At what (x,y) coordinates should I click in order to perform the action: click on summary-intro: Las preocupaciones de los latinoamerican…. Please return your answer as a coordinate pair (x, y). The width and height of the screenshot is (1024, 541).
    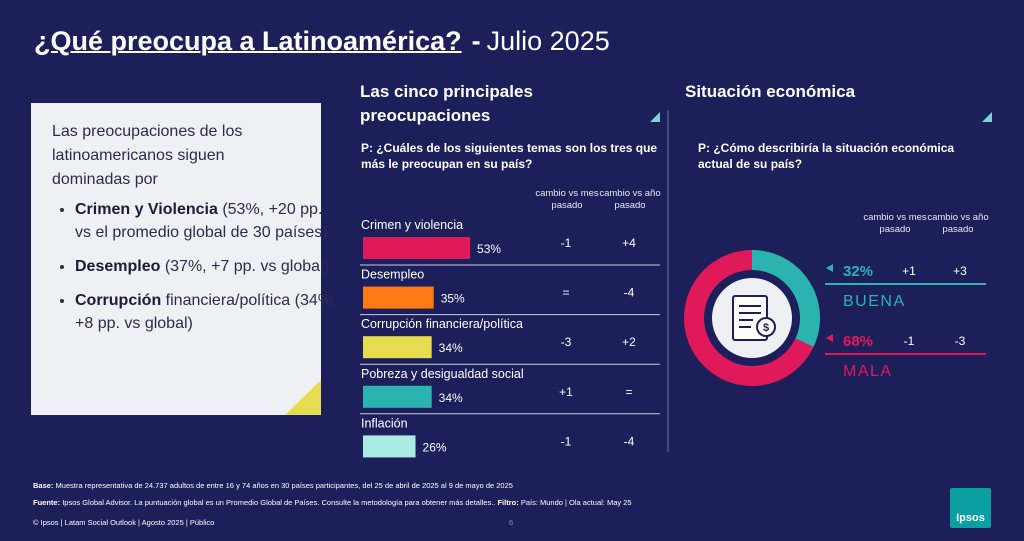
    Looking at the image, I should click on (147, 155).